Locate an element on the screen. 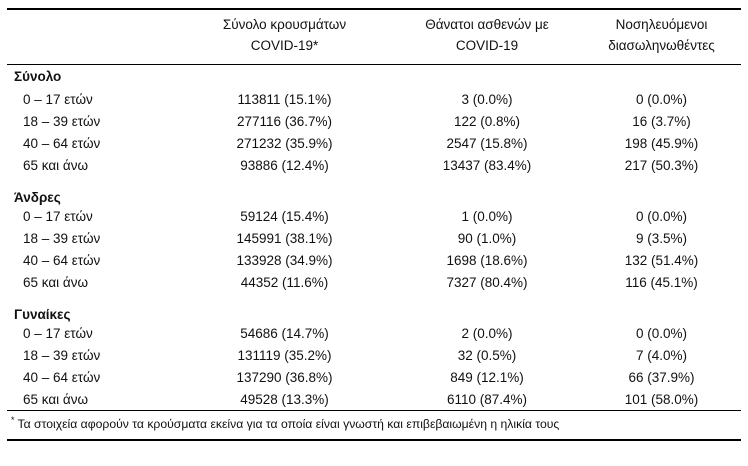 Image resolution: width=748 pixels, height=466 pixels. intubated-value: 101 (58.0%) is located at coordinates (661, 399).